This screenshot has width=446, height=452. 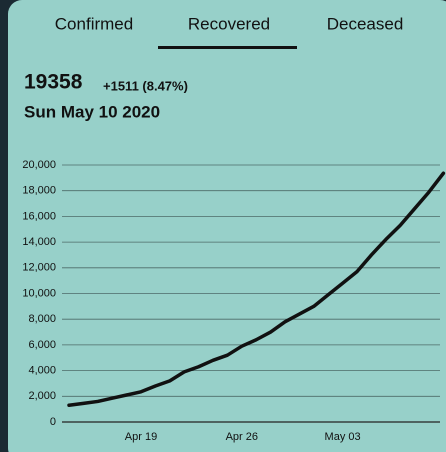 What do you see at coordinates (365, 23) in the screenshot?
I see `tab: Deceased` at bounding box center [365, 23].